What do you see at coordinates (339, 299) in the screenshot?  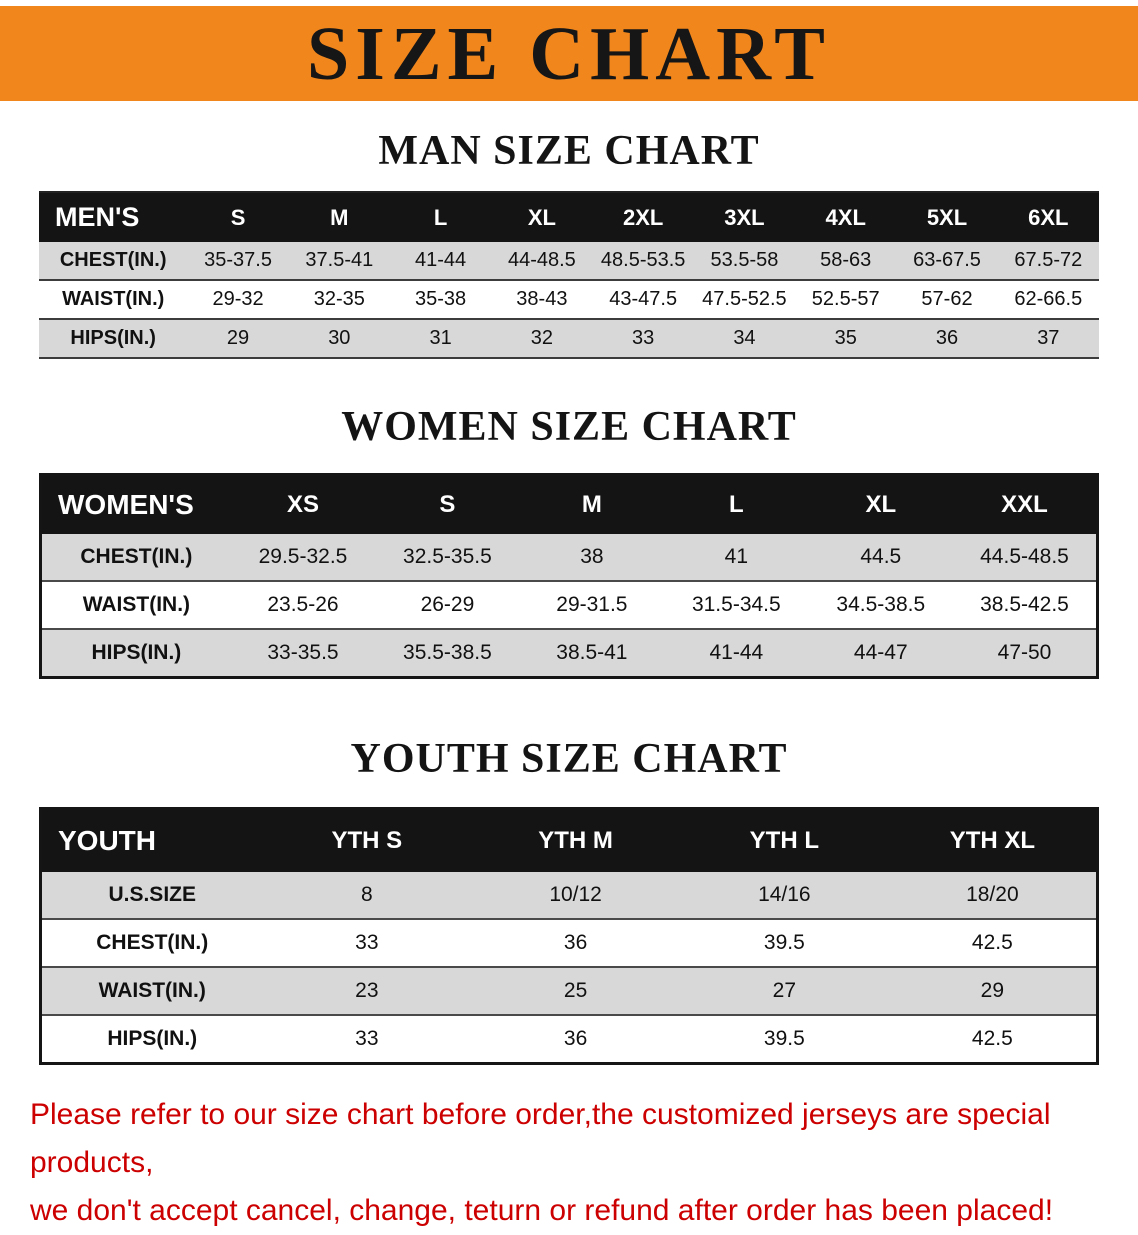 I see `value-cell: 32-35` at bounding box center [339, 299].